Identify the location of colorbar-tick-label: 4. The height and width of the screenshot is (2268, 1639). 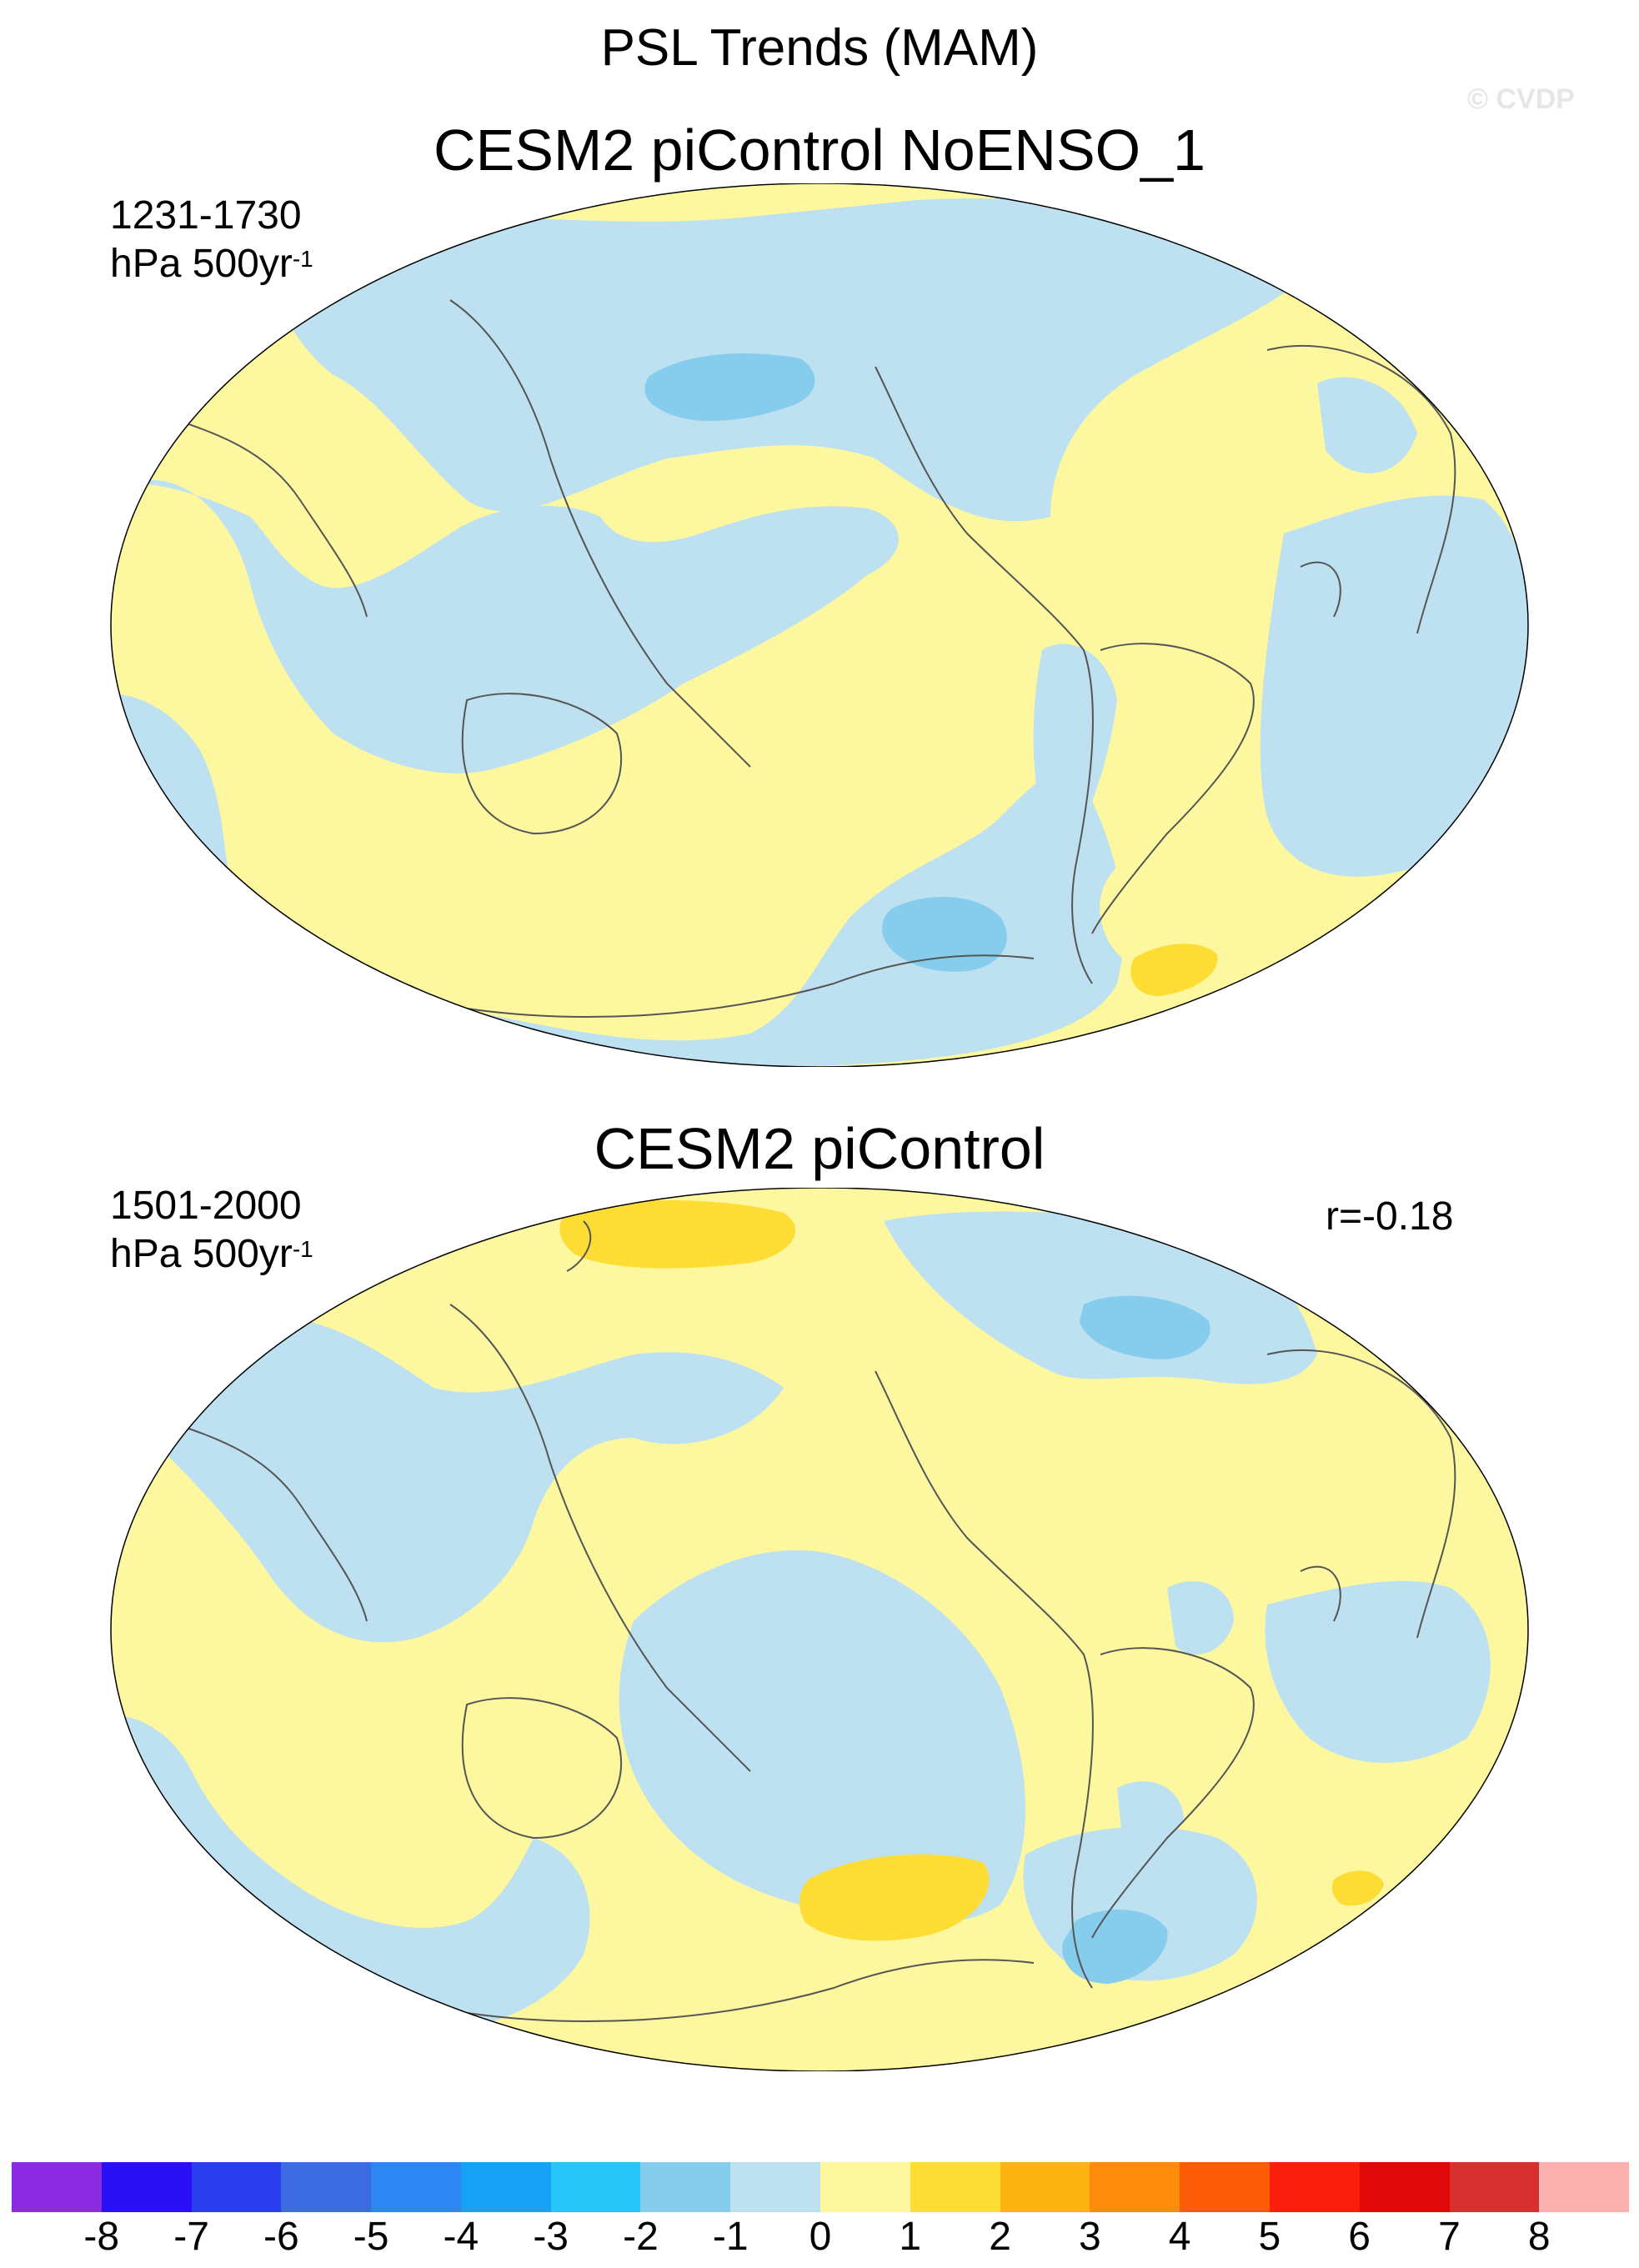
(1179, 2237).